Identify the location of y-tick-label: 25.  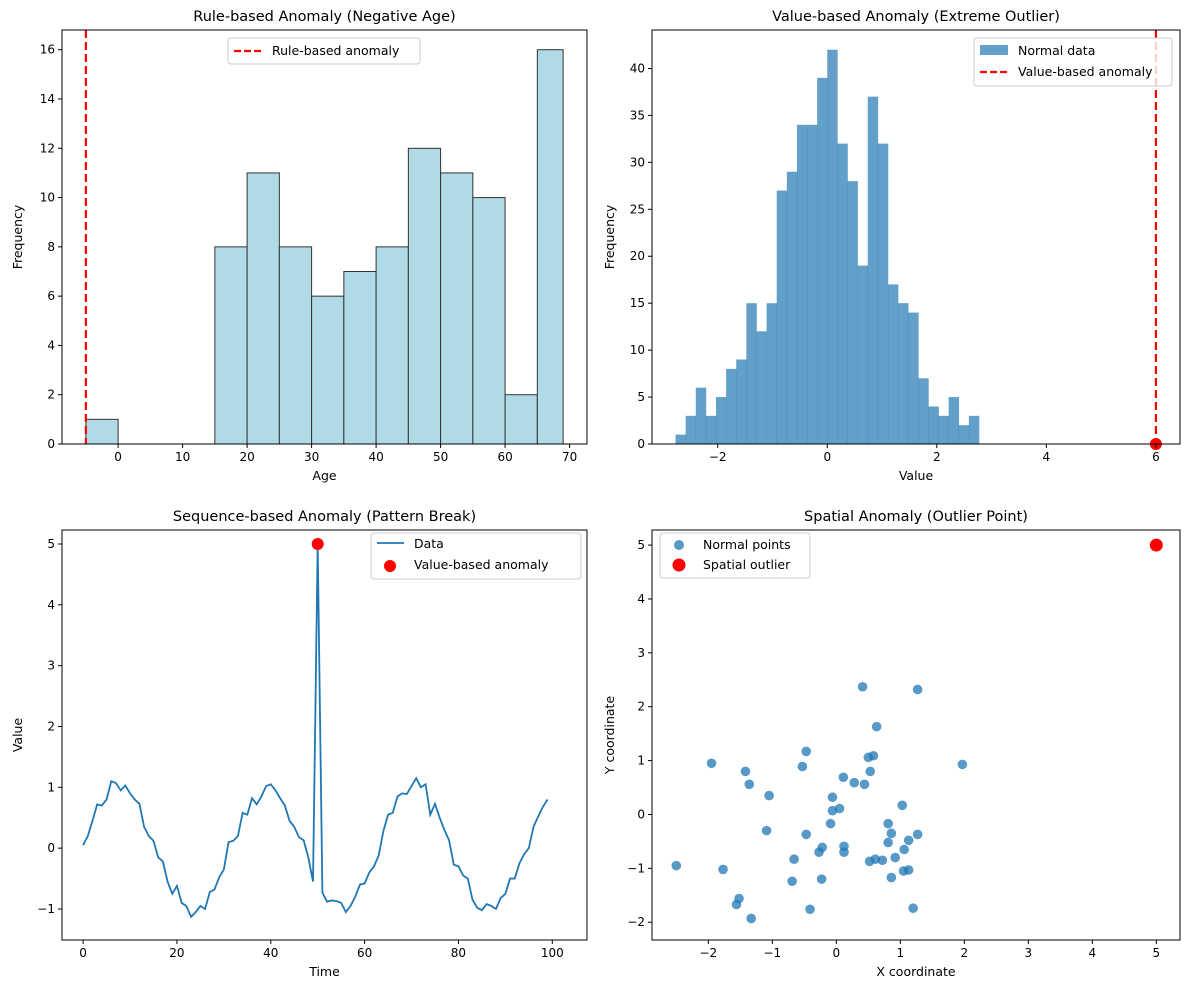
(637, 209).